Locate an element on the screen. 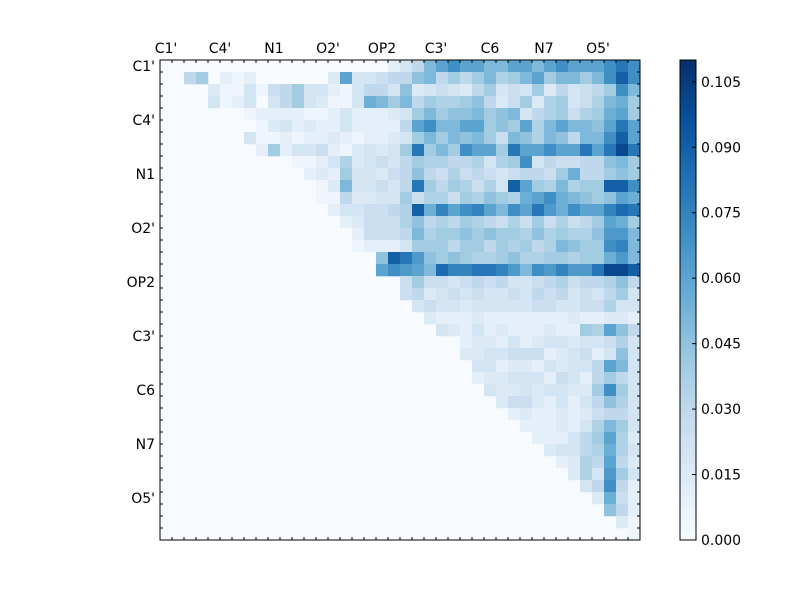  y-tick-label: C6 is located at coordinates (145, 391).